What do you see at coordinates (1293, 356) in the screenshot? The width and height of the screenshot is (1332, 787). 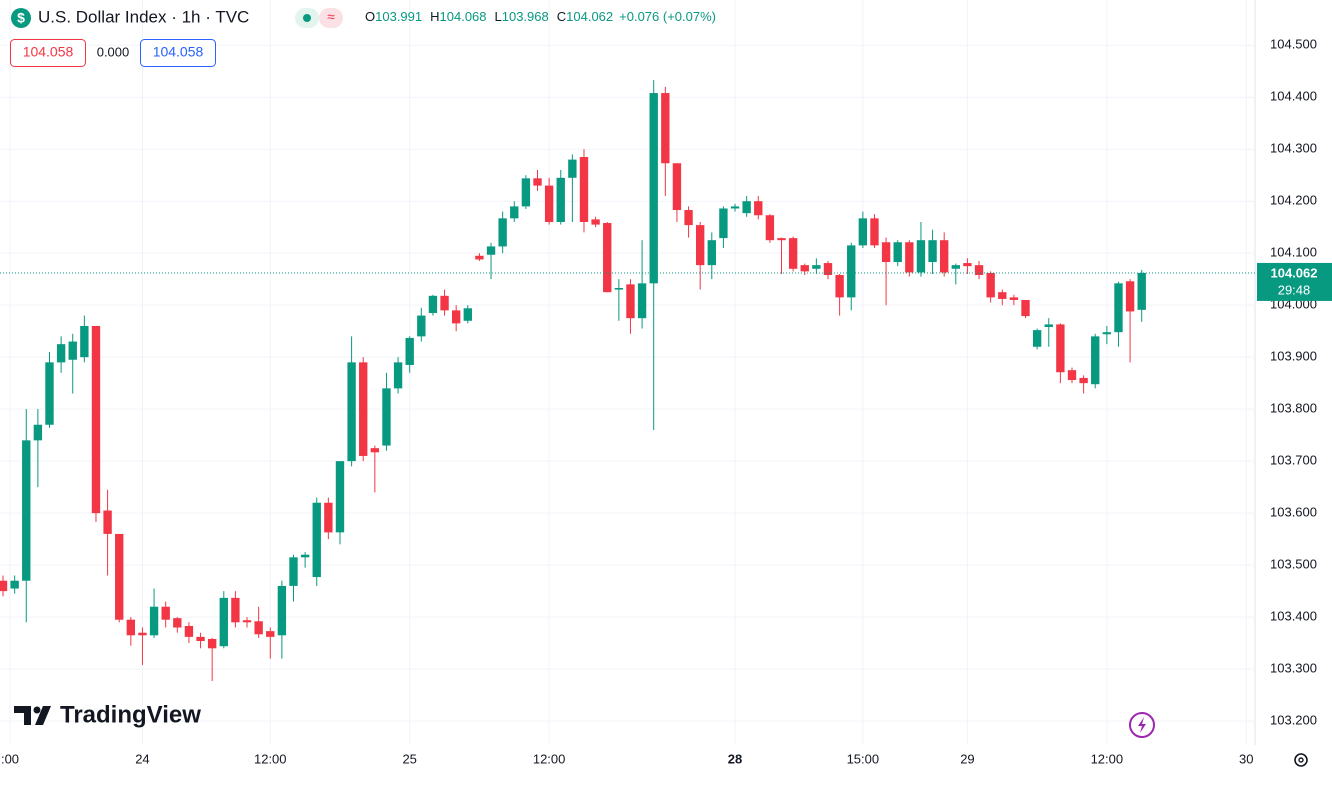 I see `y-tick-label: 103.900` at bounding box center [1293, 356].